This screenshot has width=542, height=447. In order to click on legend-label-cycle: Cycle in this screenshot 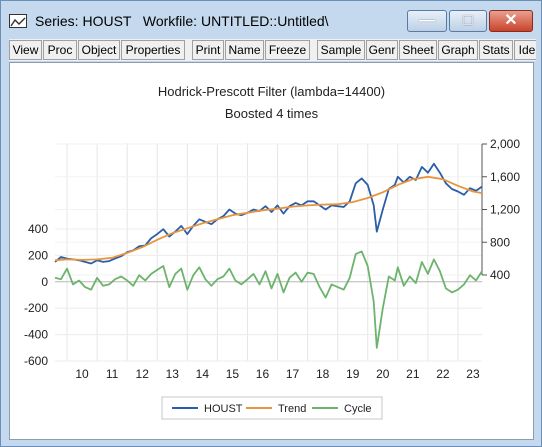, I will do `click(358, 409)`.